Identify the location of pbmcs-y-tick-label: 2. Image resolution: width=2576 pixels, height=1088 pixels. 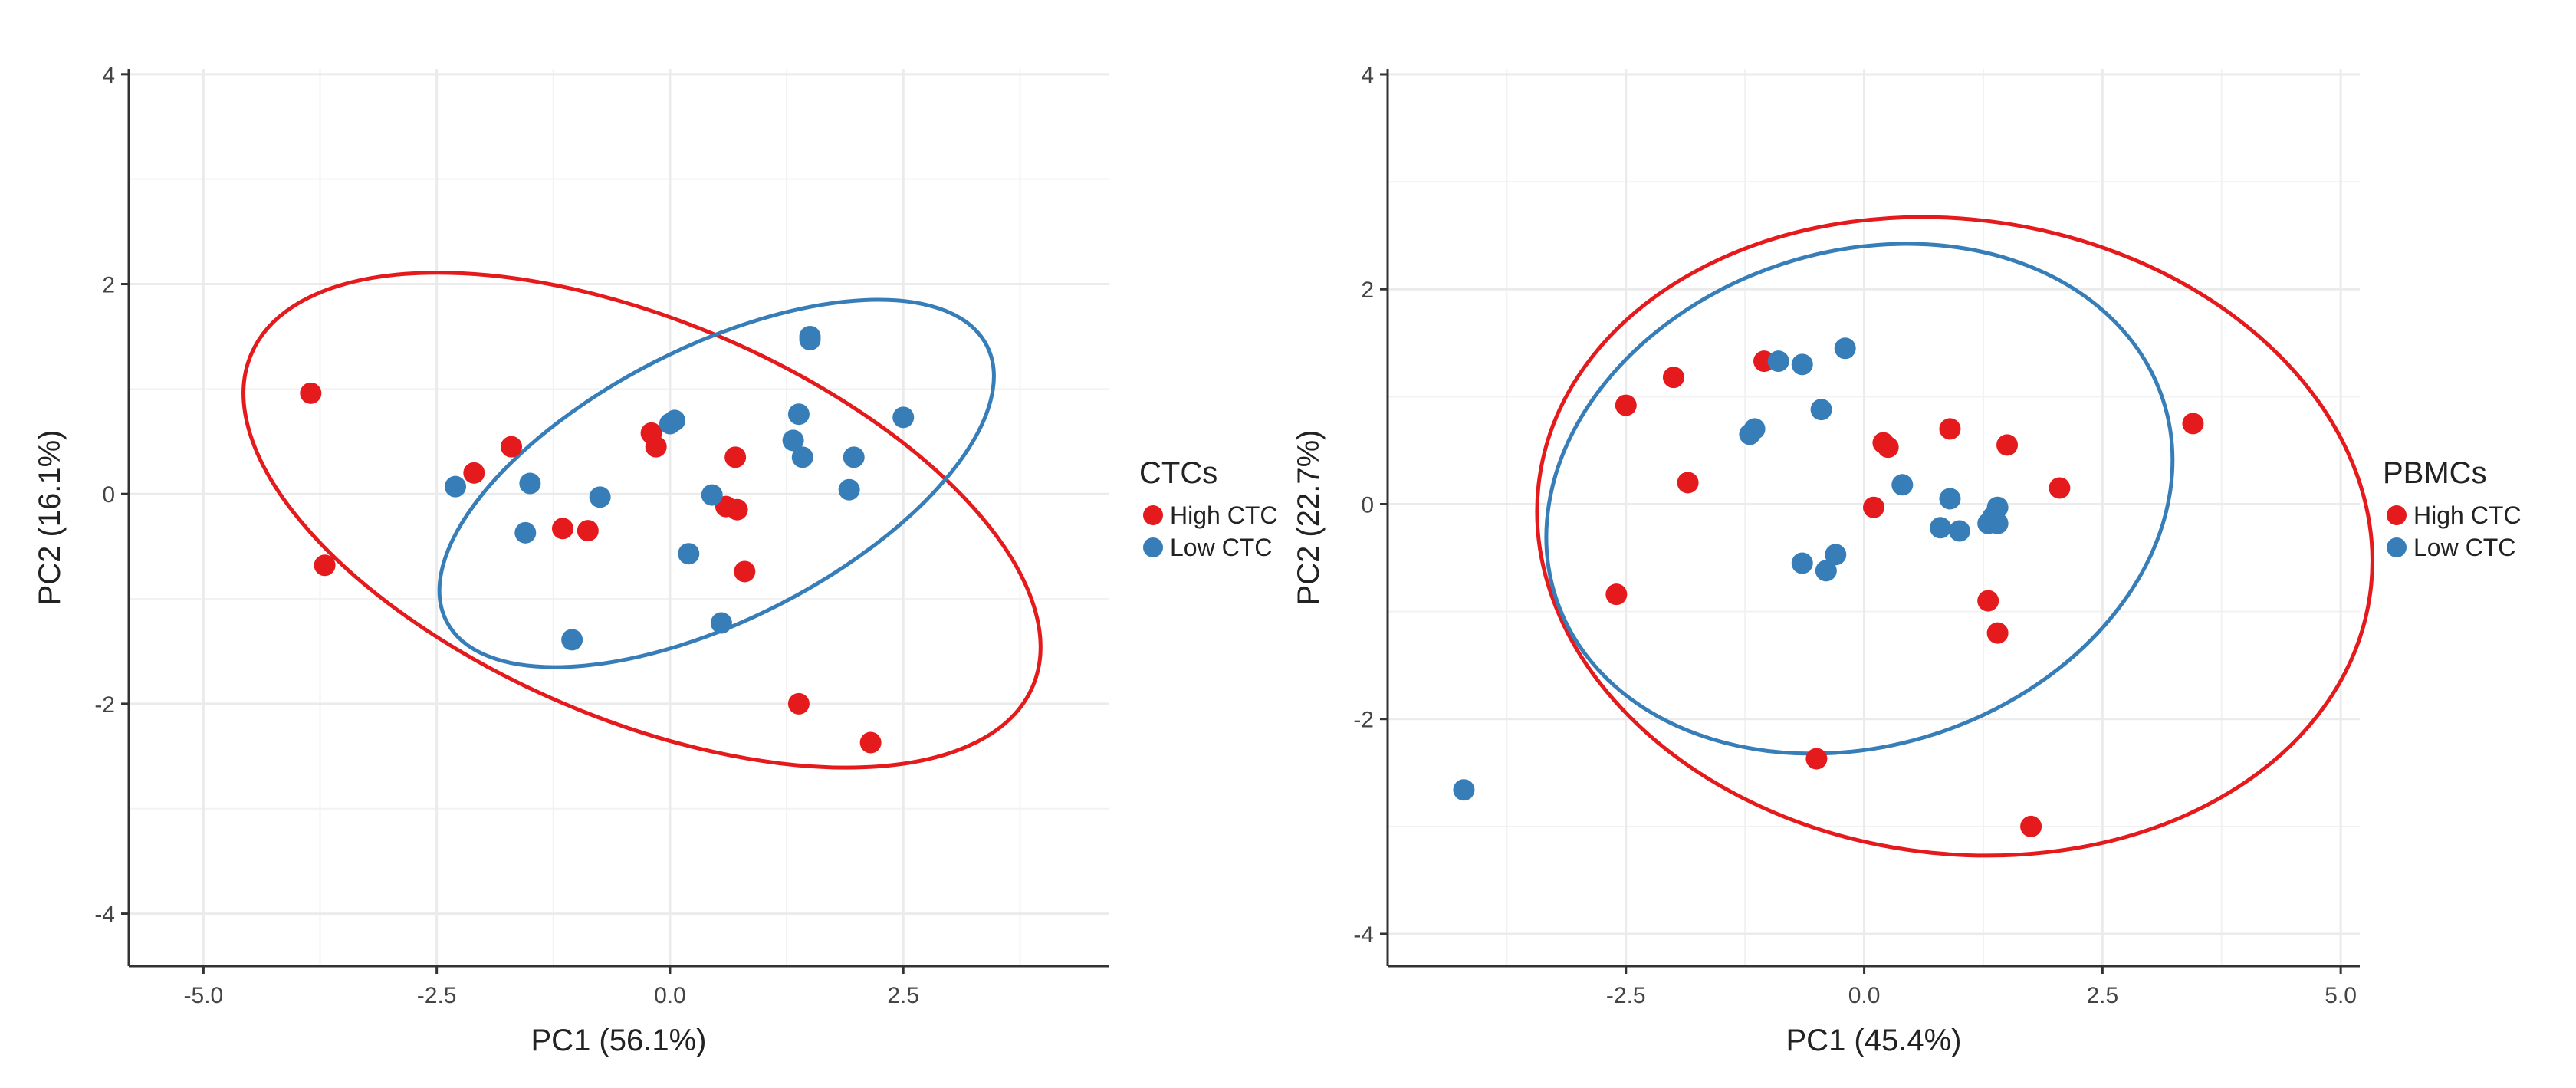
(1367, 290).